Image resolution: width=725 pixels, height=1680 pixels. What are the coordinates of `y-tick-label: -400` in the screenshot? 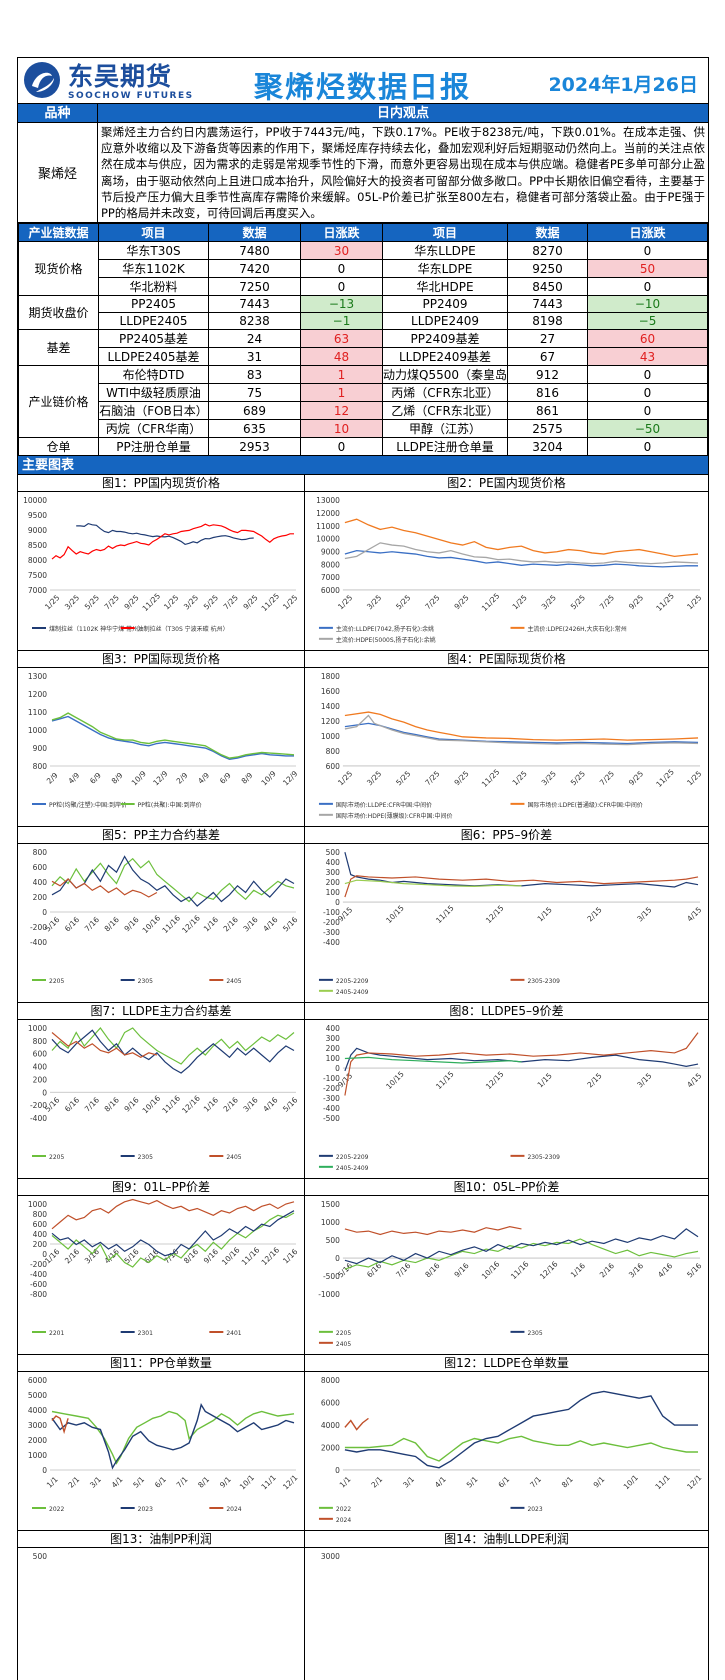 It's located at (38, 1274).